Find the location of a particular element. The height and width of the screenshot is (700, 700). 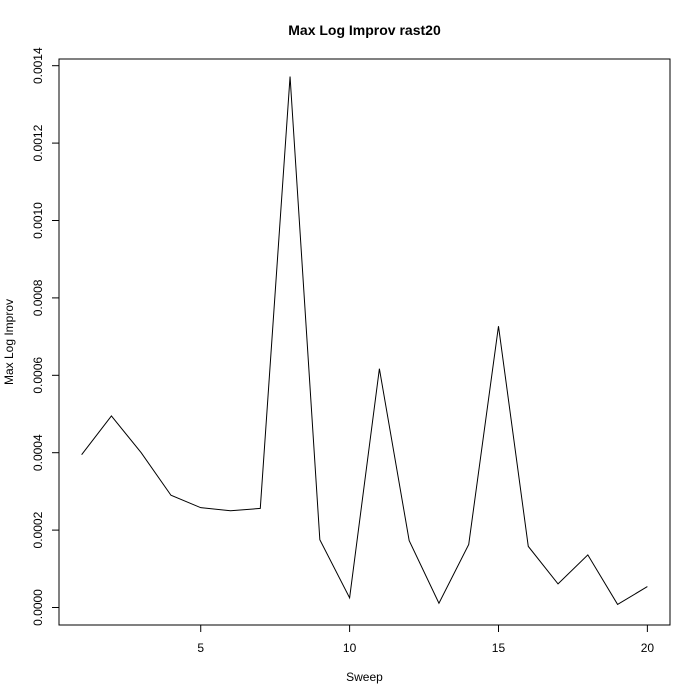

y-tick-label: 0.0012 is located at coordinates (38, 142).